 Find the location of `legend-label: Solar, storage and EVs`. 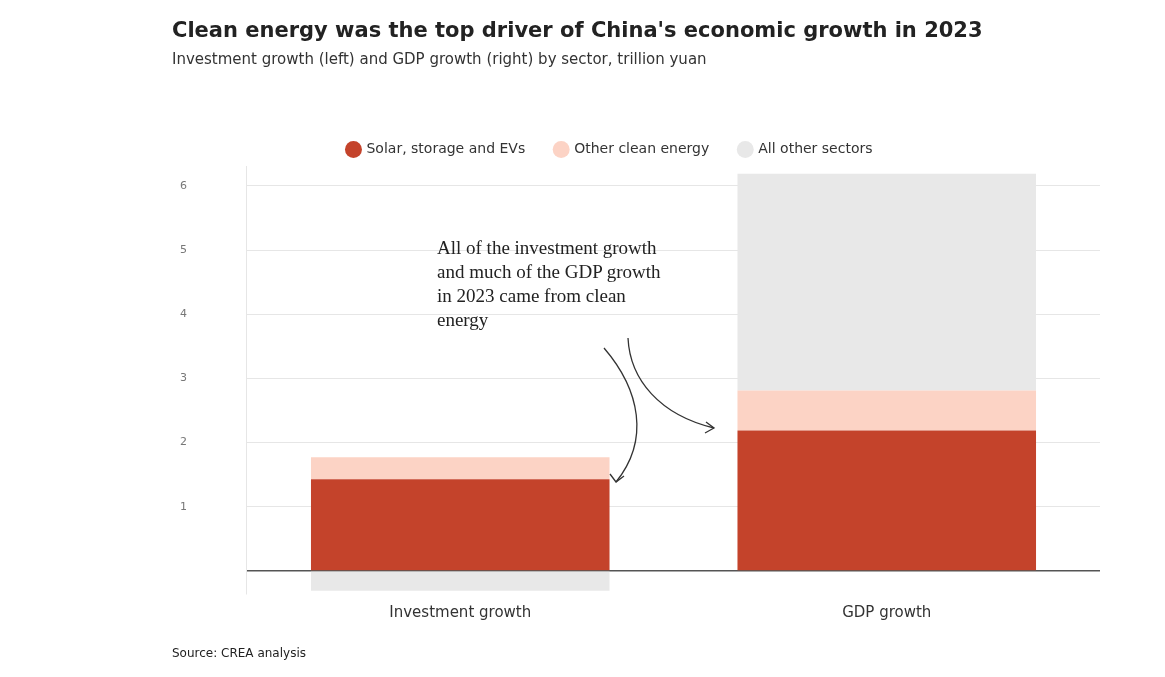

legend-label: Solar, storage and EVs is located at coordinates (446, 148).